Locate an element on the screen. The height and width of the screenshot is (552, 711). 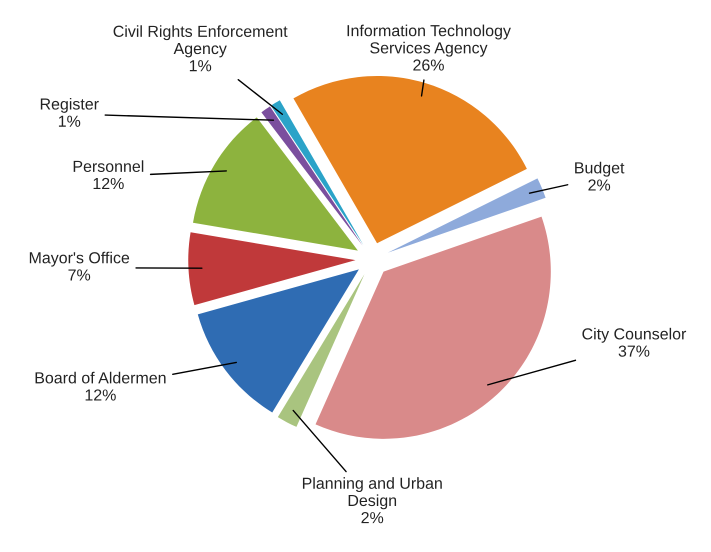
slice-label: Budget is located at coordinates (599, 169).